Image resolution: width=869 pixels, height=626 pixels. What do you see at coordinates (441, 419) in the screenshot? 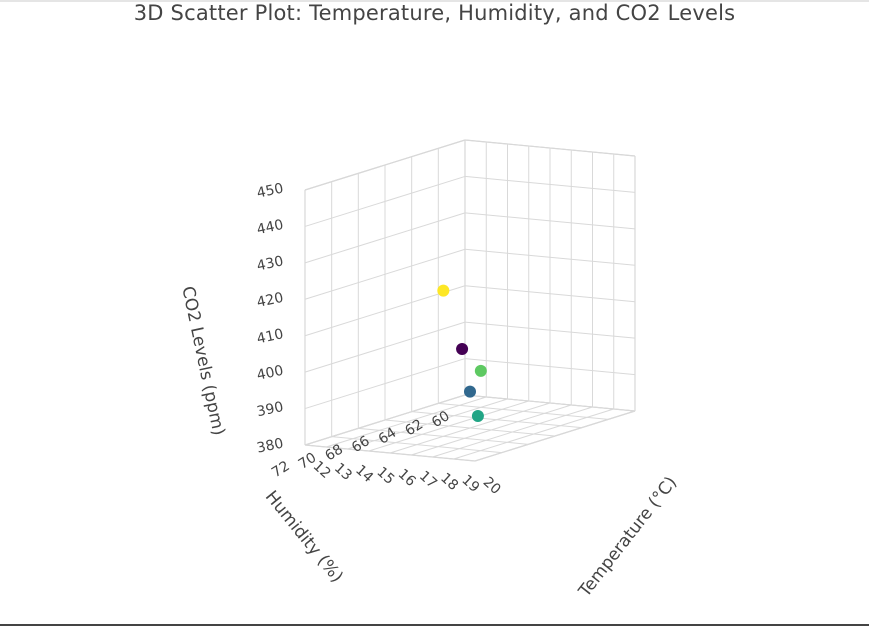
I see `y-tick-label: 60` at bounding box center [441, 419].